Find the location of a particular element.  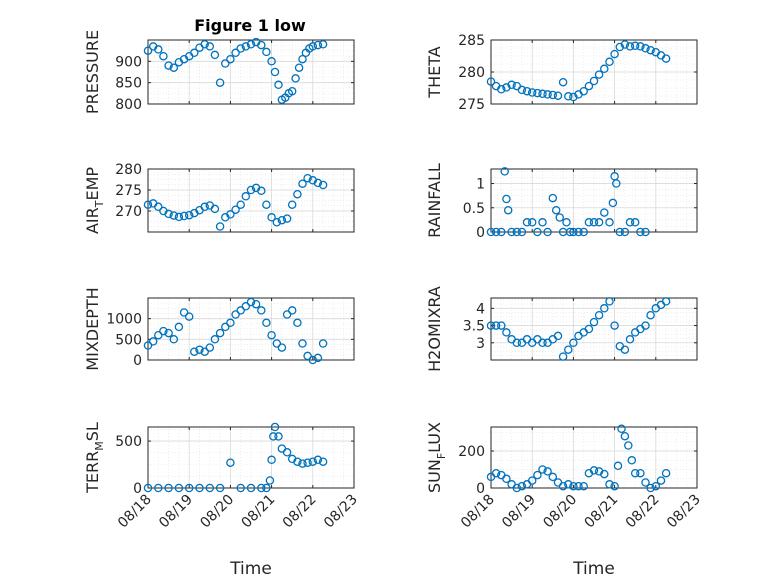

x-axis-label-left: Time is located at coordinates (250, 569).